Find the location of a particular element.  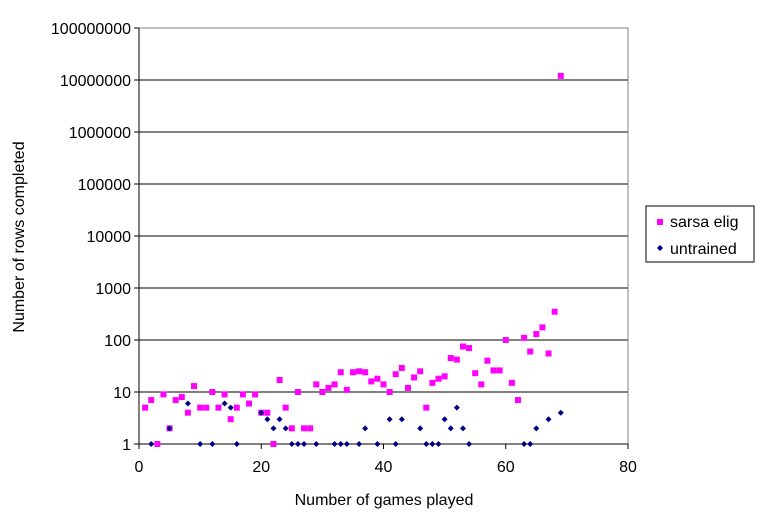

legend-marker-sarsa-elig is located at coordinates (660, 222).